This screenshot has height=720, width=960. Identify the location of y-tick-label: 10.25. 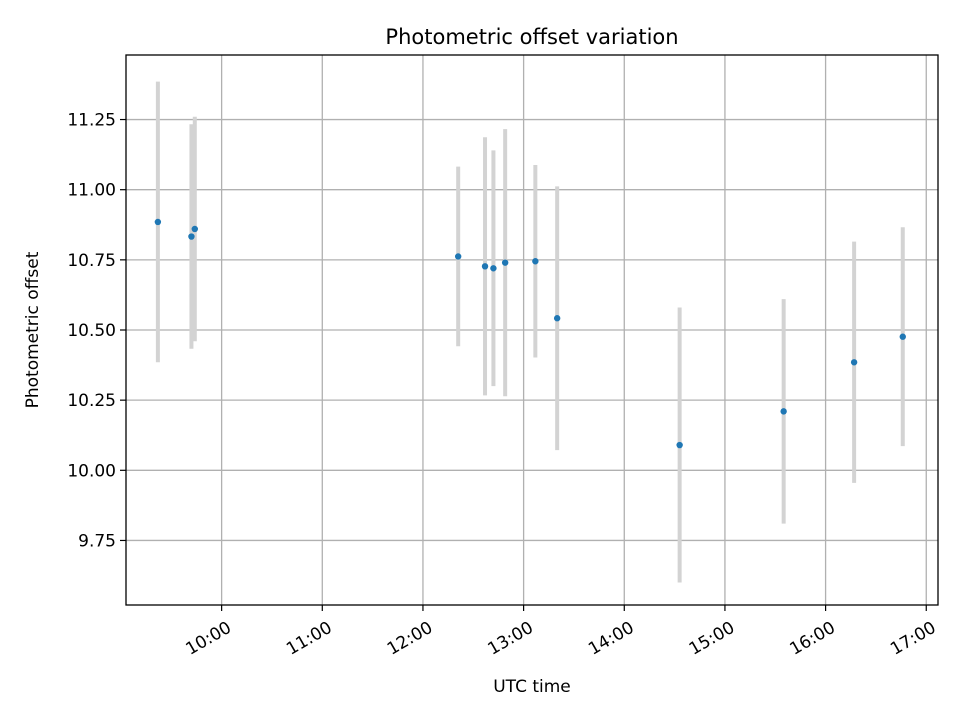
(91, 401).